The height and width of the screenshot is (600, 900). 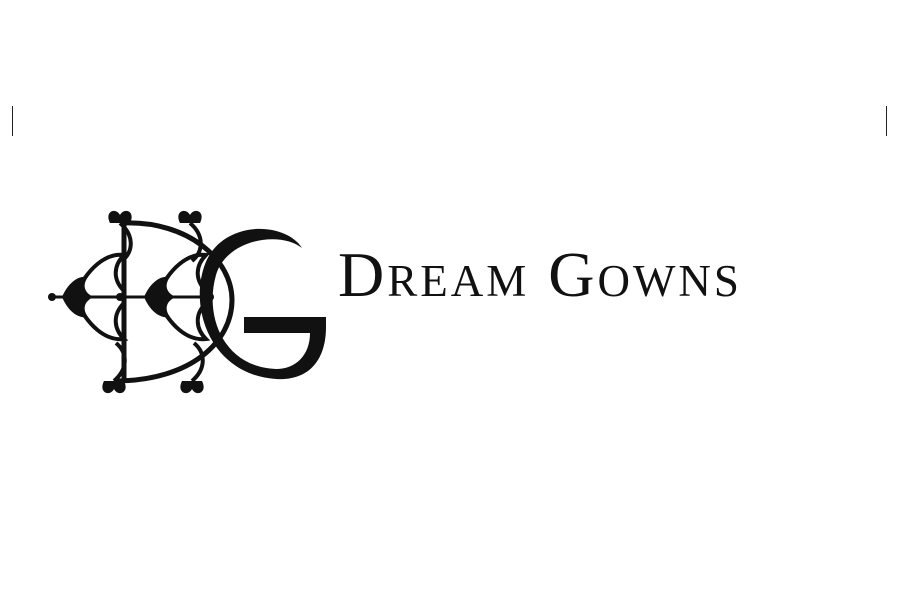 I want to click on dg-monogram-icon, so click(x=187, y=302).